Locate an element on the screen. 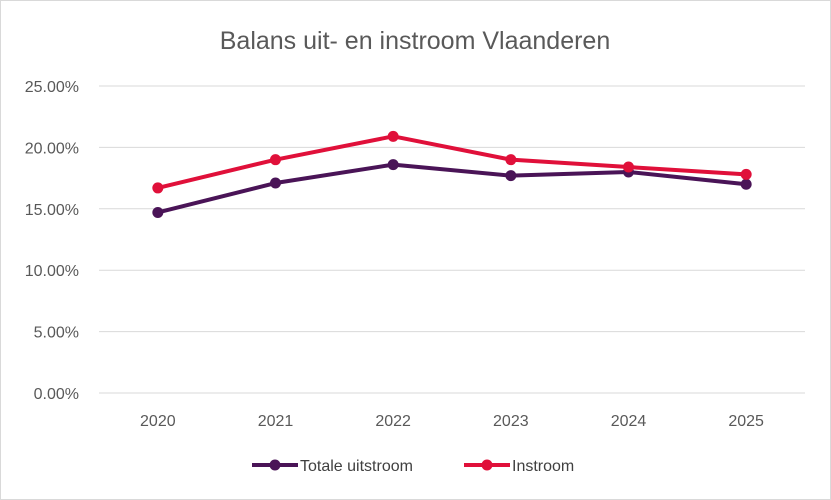 The width and height of the screenshot is (831, 500). y-tick-label: 25.00% is located at coordinates (52, 87).